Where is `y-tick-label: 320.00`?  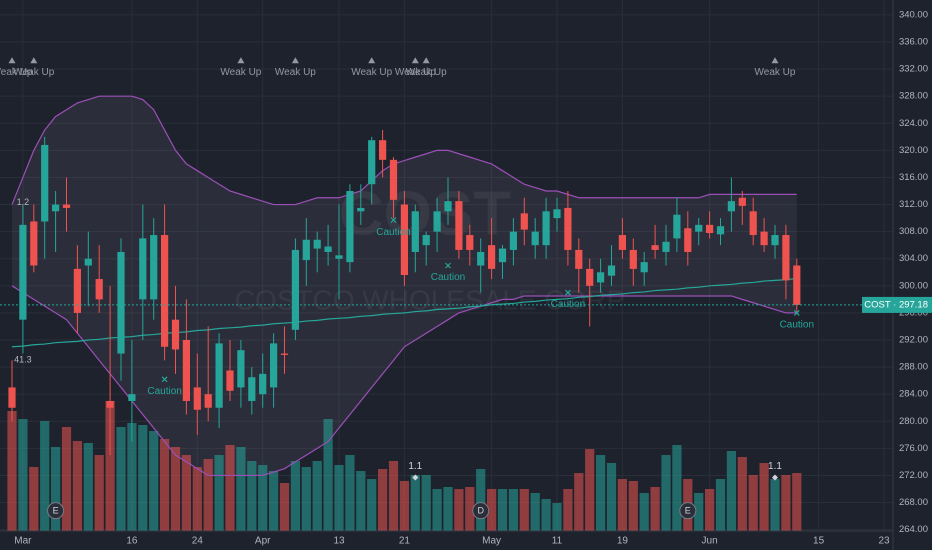 y-tick-label: 320.00 is located at coordinates (913, 150).